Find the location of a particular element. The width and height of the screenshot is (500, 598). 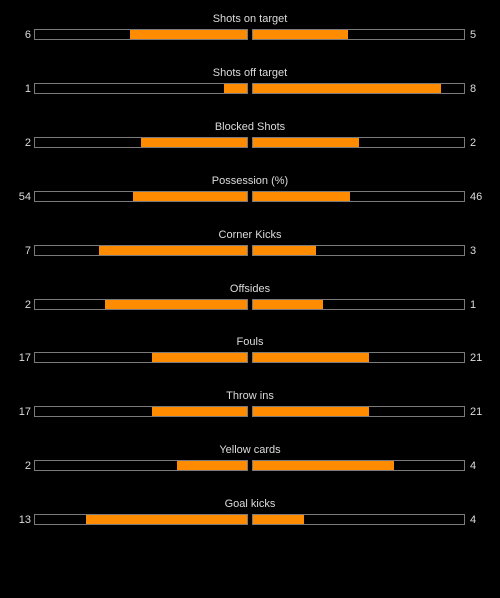

stat-title: Throw ins is located at coordinates (250, 396).